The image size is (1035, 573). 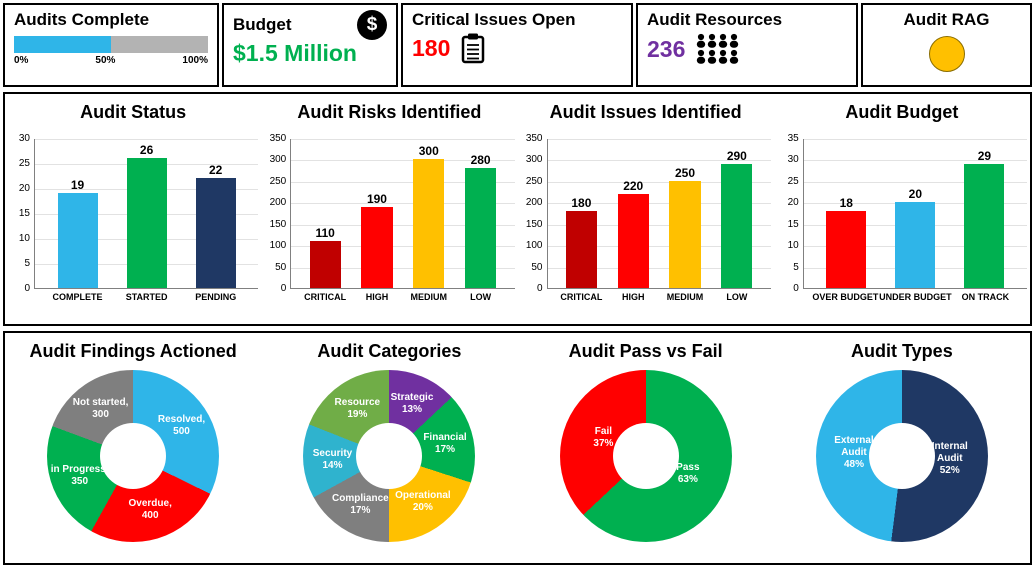 I want to click on critical-issues-label: Critical Issues Open, so click(x=494, y=19).